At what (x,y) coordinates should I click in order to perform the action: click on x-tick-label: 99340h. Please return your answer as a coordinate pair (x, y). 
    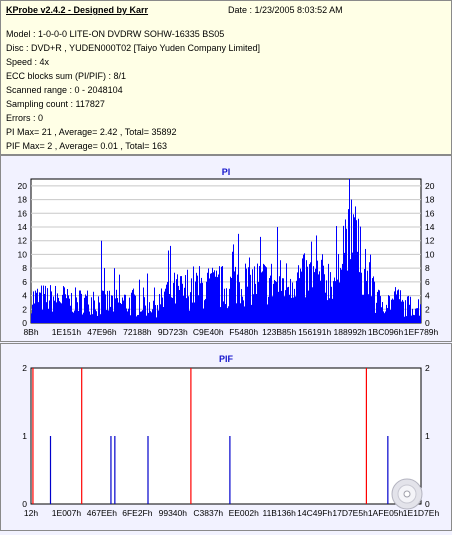
    Looking at the image, I should click on (173, 513).